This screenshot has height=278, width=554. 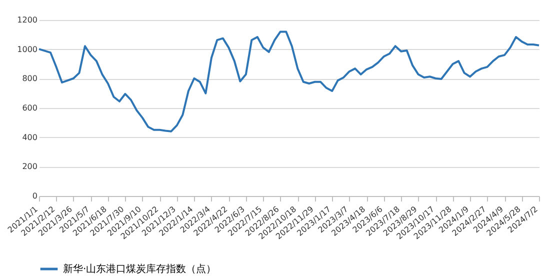 I want to click on y-tick-label: 1200, so click(x=27, y=20).